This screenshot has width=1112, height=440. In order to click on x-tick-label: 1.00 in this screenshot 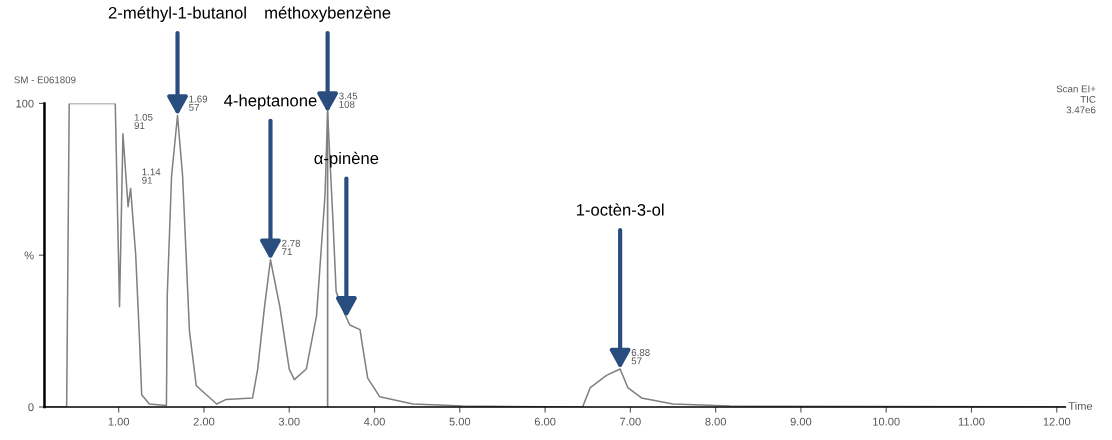, I will do `click(119, 421)`.